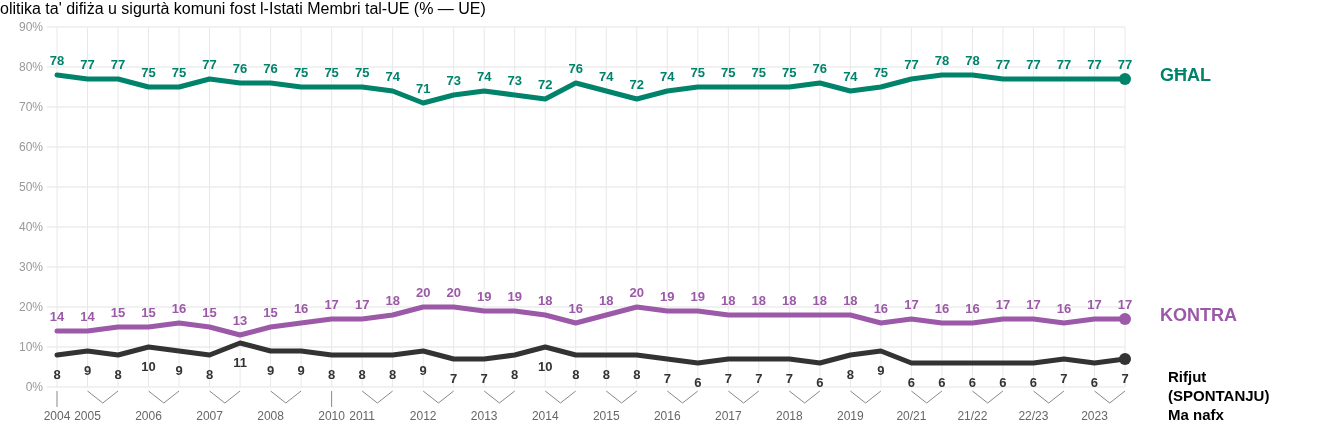  What do you see at coordinates (57, 416) in the screenshot?
I see `x-tick-label: 2004` at bounding box center [57, 416].